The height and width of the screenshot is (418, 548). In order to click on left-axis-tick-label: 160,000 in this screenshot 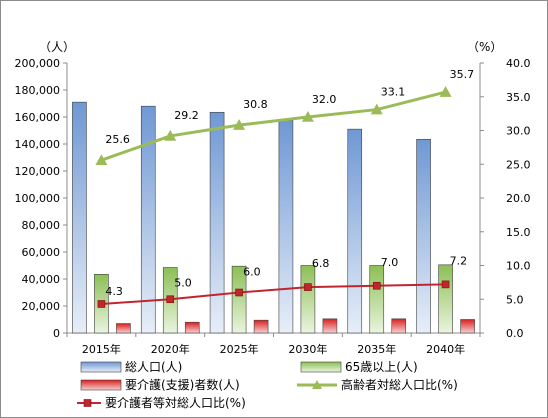, I will do `click(38, 117)`.